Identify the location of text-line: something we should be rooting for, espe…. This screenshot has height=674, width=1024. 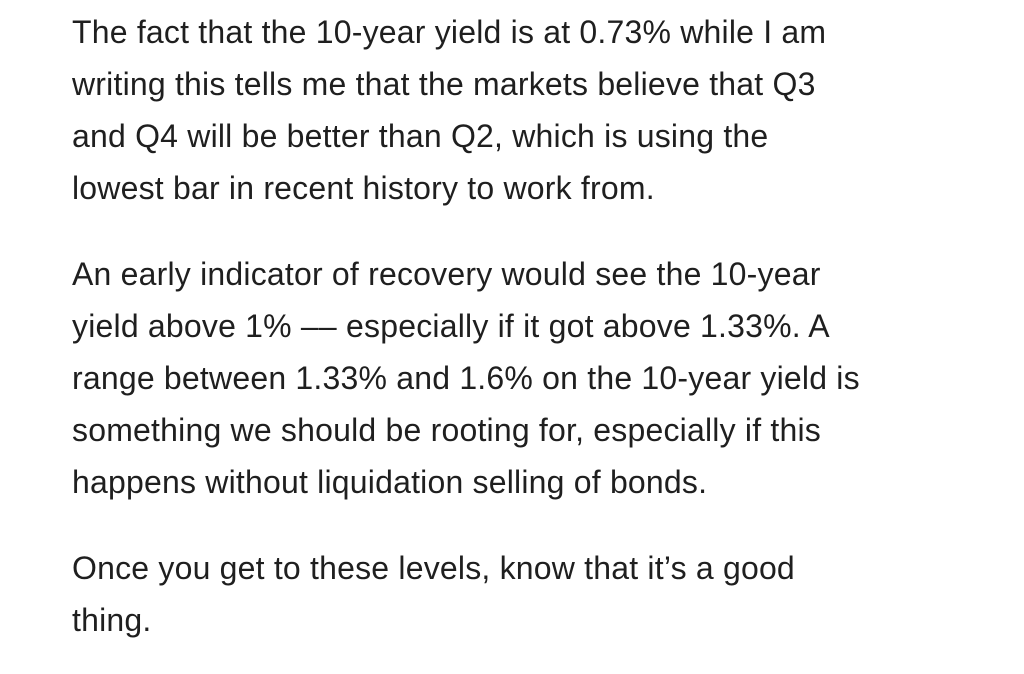
(446, 430).